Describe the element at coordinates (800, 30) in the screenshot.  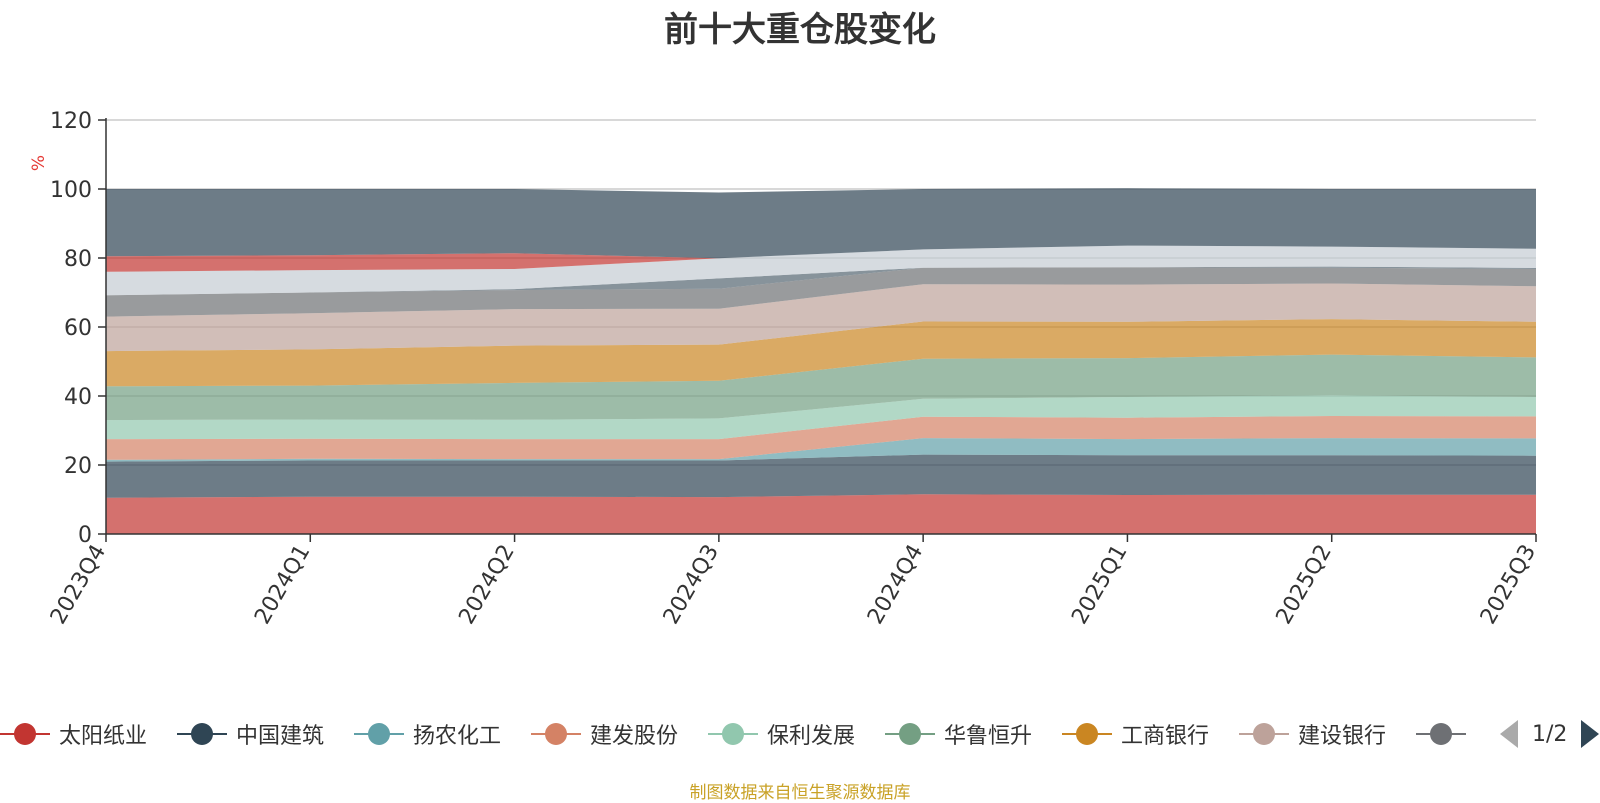
I see `chart-title: 前十大重仓股变化` at that location.